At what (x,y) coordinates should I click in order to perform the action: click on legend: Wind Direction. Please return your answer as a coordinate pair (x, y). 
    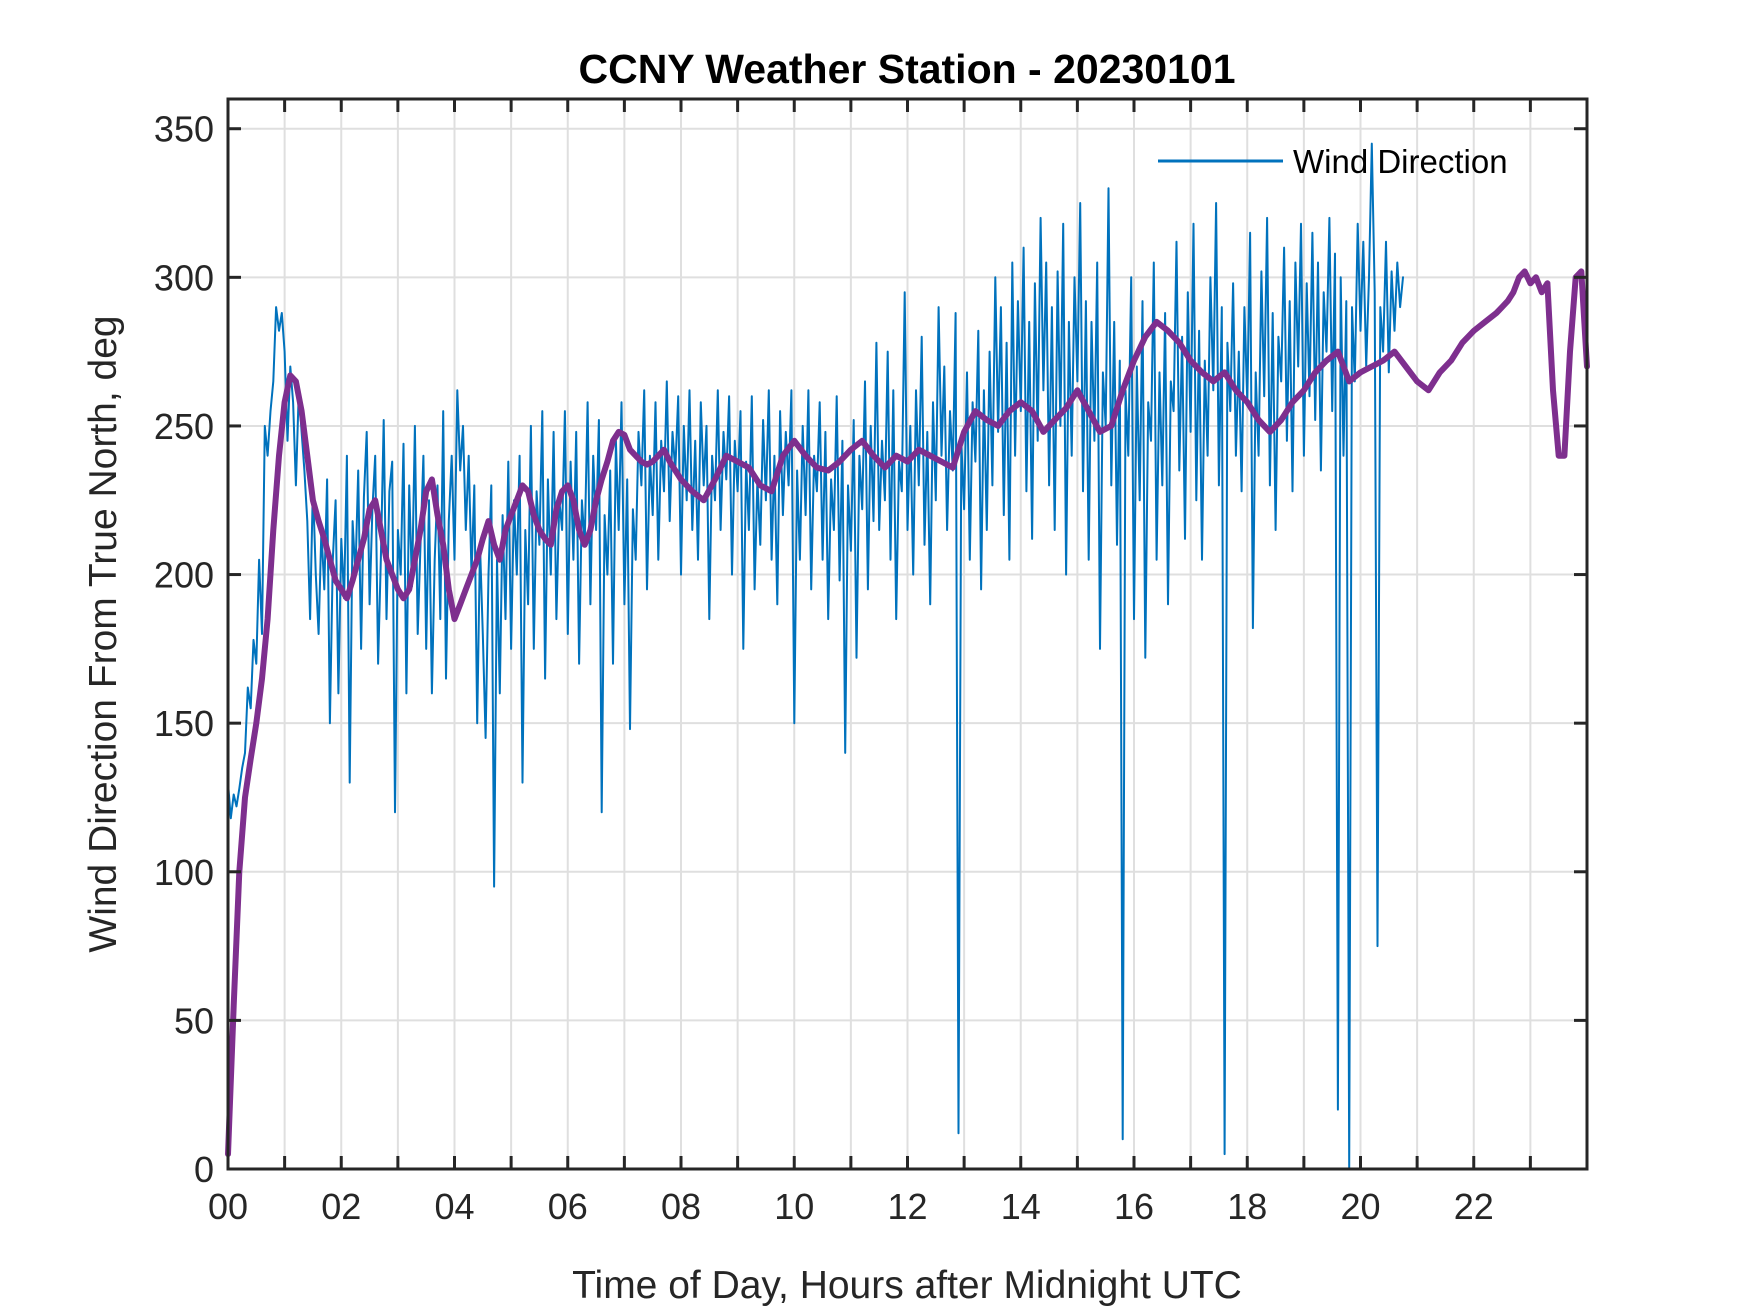
    Looking at the image, I should click on (1333, 161).